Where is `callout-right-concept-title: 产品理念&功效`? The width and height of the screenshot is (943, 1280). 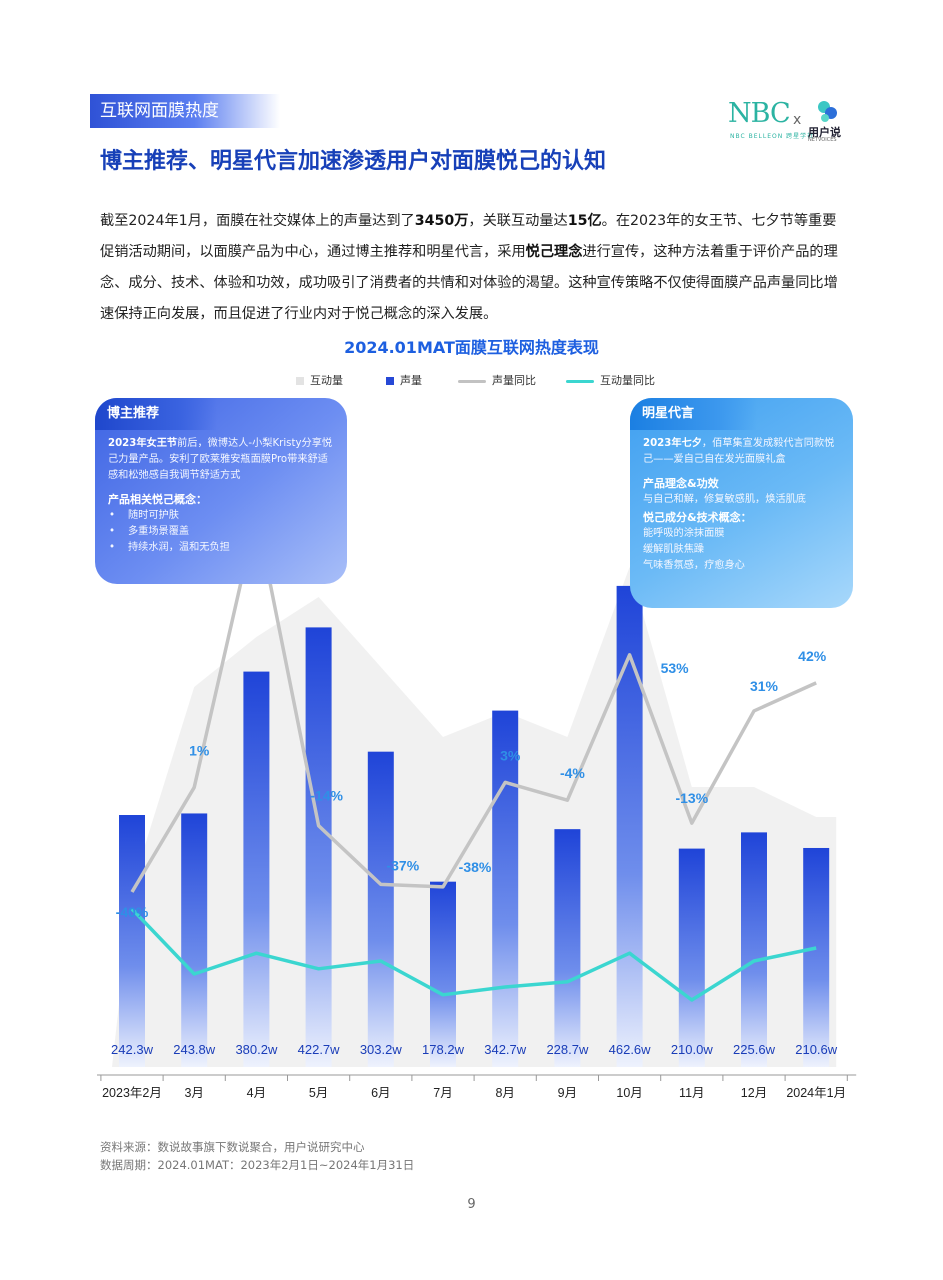 callout-right-concept-title: 产品理念&功效 is located at coordinates (681, 483).